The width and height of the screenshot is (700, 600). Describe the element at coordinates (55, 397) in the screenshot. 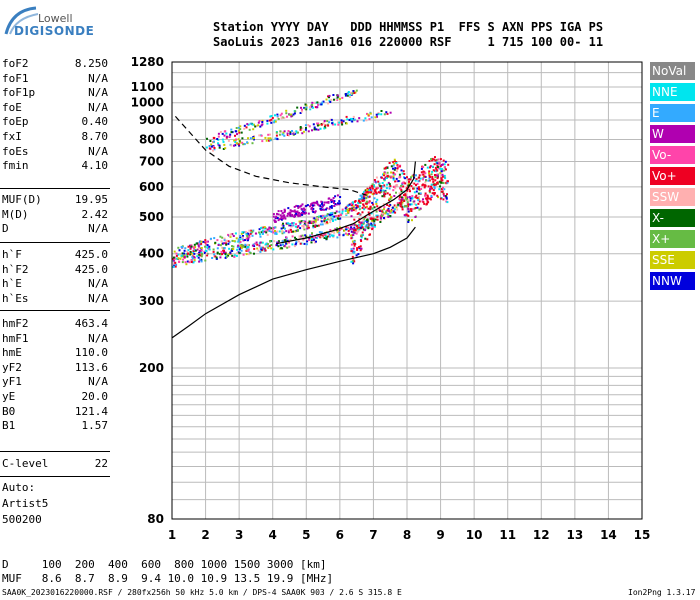

I see `param-row: yE 20.0` at that location.